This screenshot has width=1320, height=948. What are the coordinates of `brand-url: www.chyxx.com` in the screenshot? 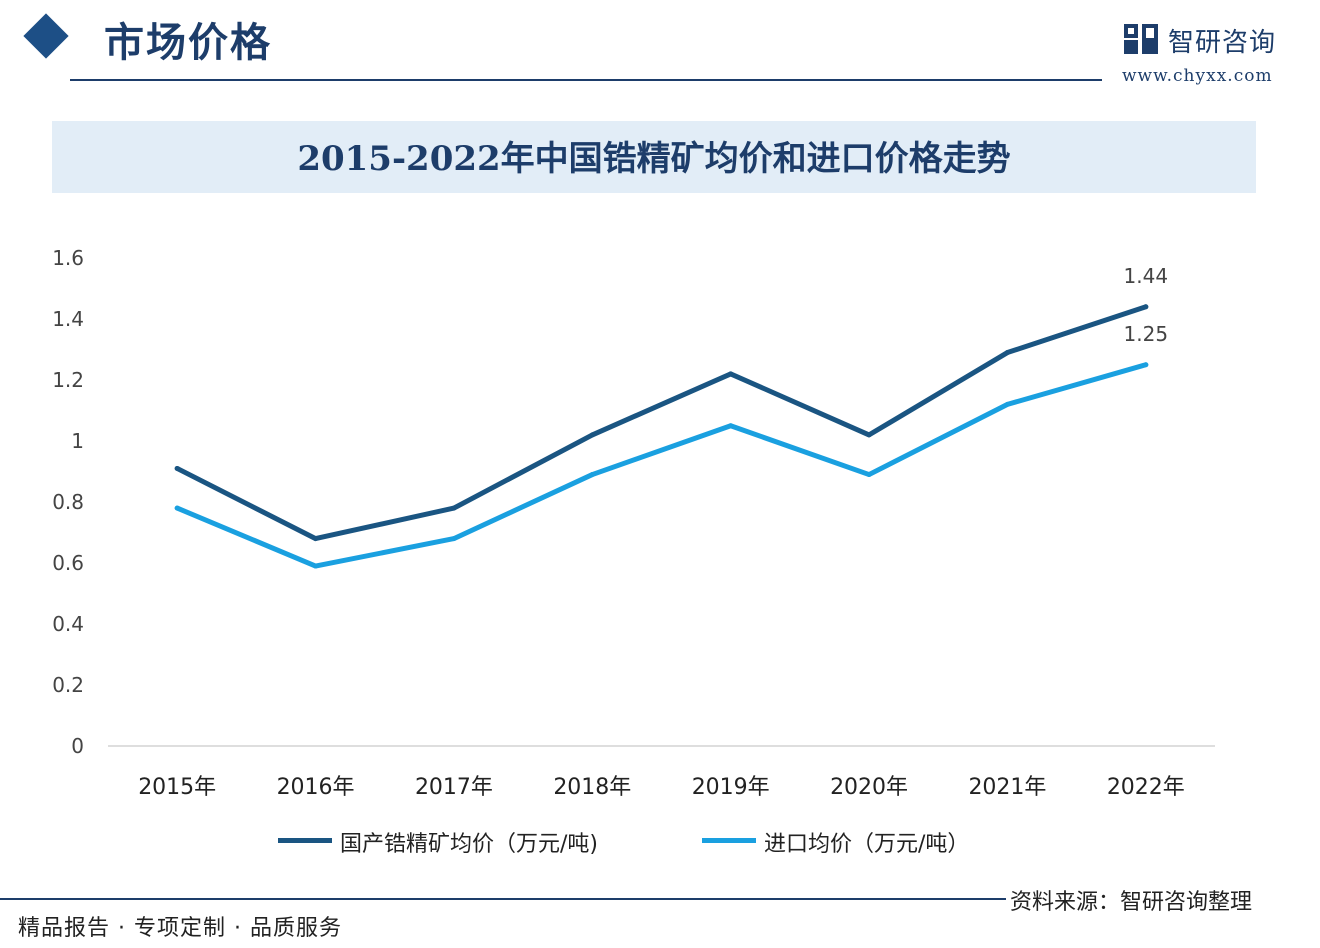 It's located at (1197, 76).